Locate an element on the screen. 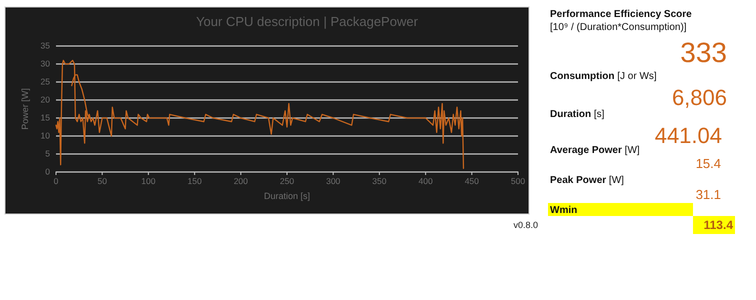  text: [10⁹ / (Duration*Consumption)] is located at coordinates (618, 27).